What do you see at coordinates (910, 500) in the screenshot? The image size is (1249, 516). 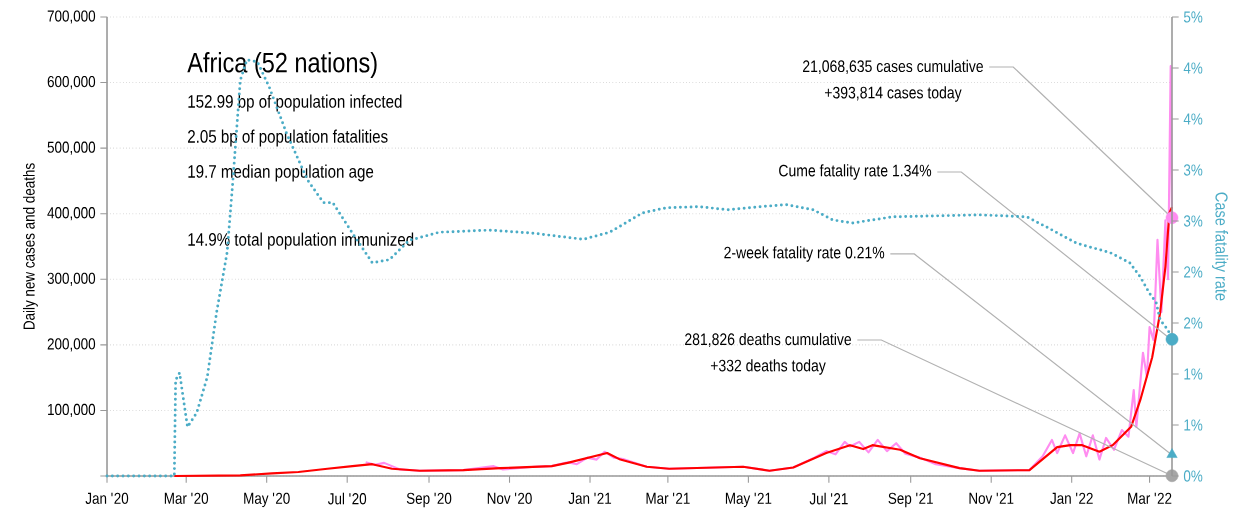 I see `x-tick-label: Sep '21` at bounding box center [910, 500].